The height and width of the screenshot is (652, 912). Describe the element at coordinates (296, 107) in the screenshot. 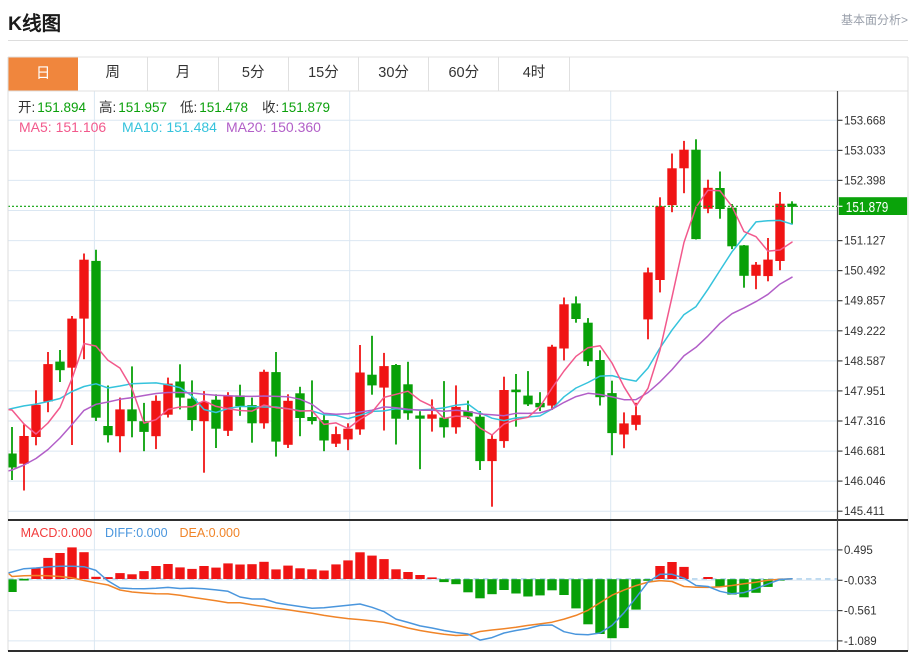

I see `svg-text:收:151.879: 收: 151.879` at that location.